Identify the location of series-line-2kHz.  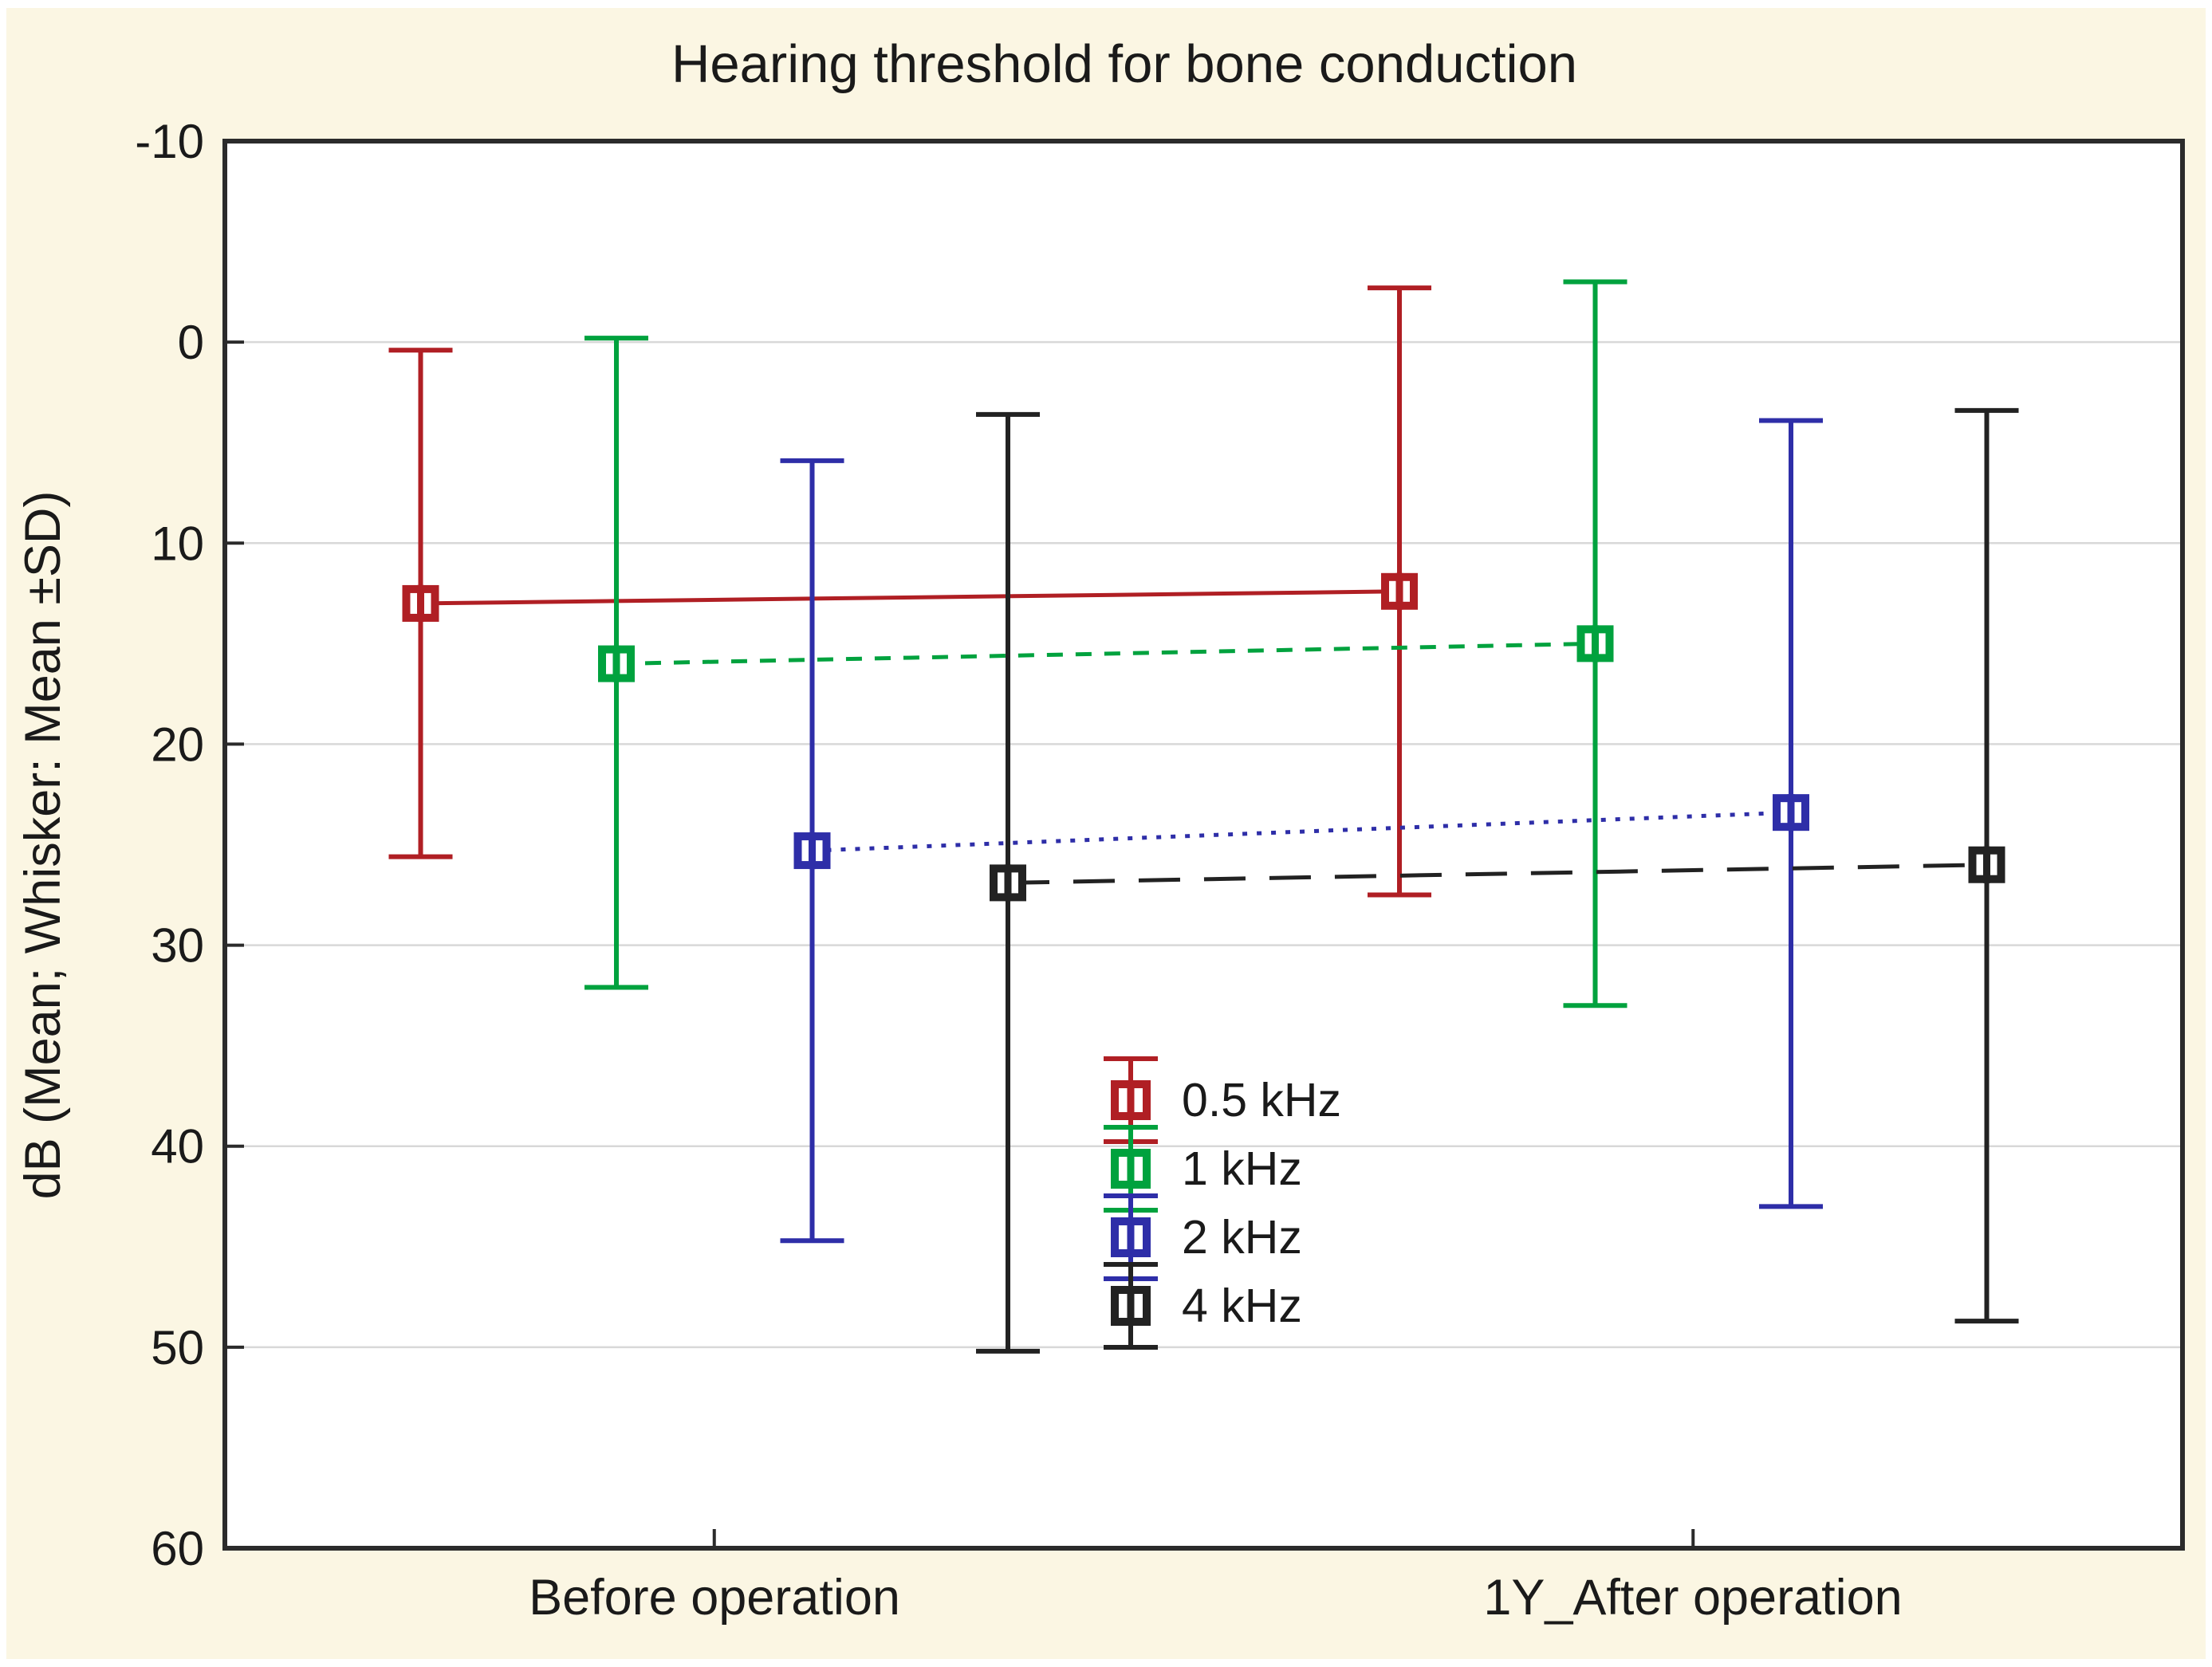
(1302, 831).